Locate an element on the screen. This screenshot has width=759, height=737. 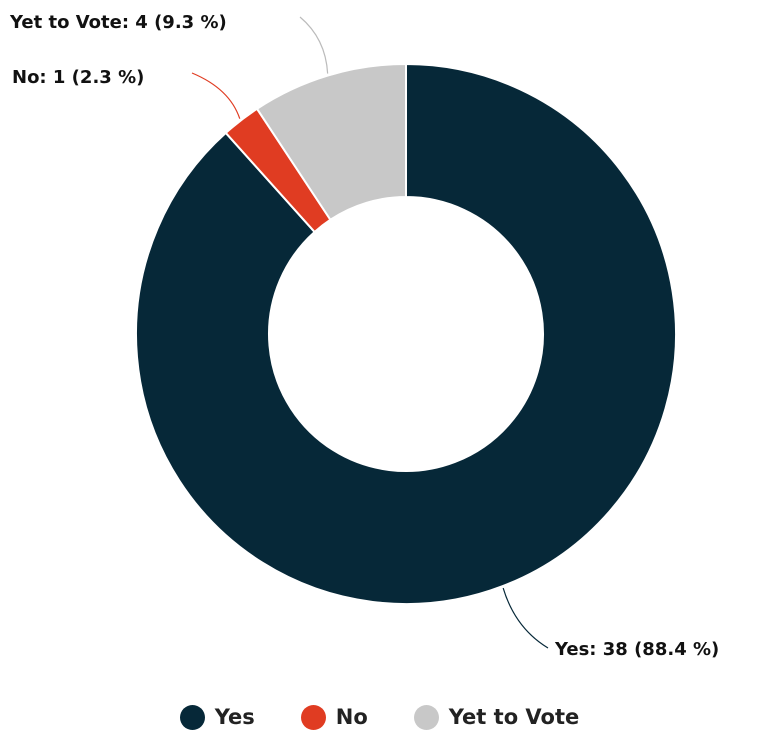
legend-item-yes: Yes is located at coordinates (217, 717).